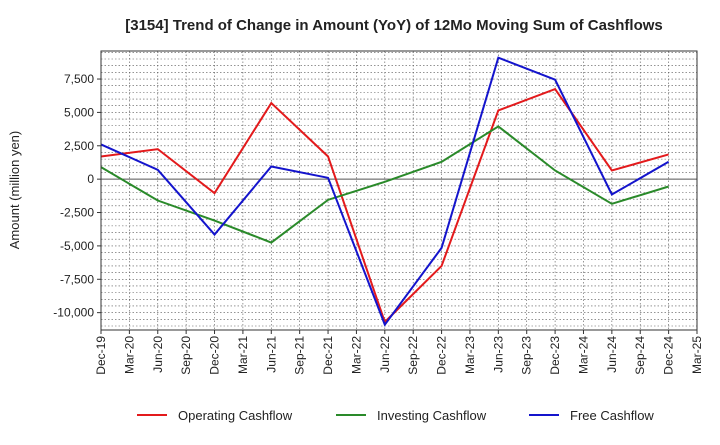 The width and height of the screenshot is (720, 445). Describe the element at coordinates (129, 355) in the screenshot. I see `x-tick-label: Mar-20` at that location.